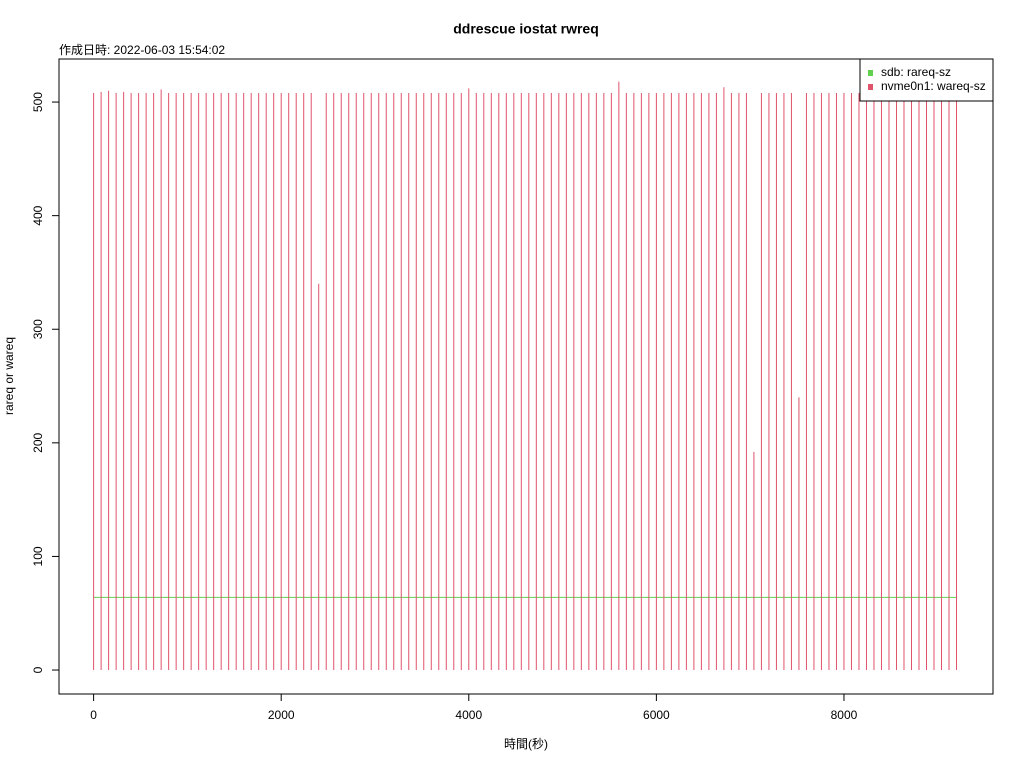 The image size is (1024, 773). I want to click on x-tick-label: 4000, so click(468, 715).